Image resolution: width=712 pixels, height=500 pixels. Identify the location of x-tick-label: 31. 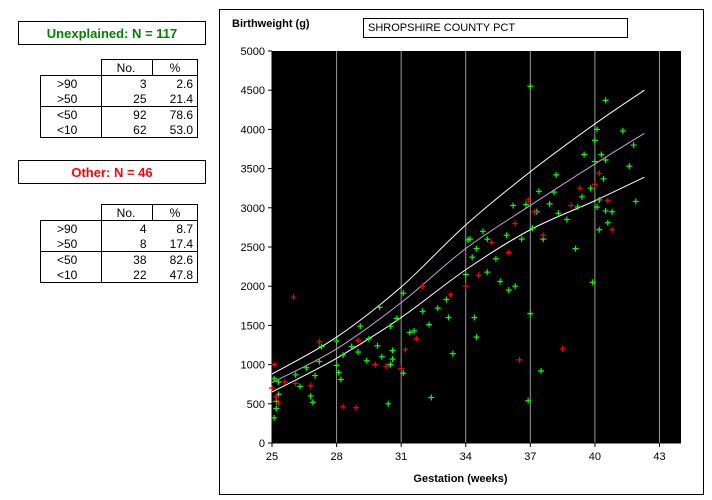
(401, 457).